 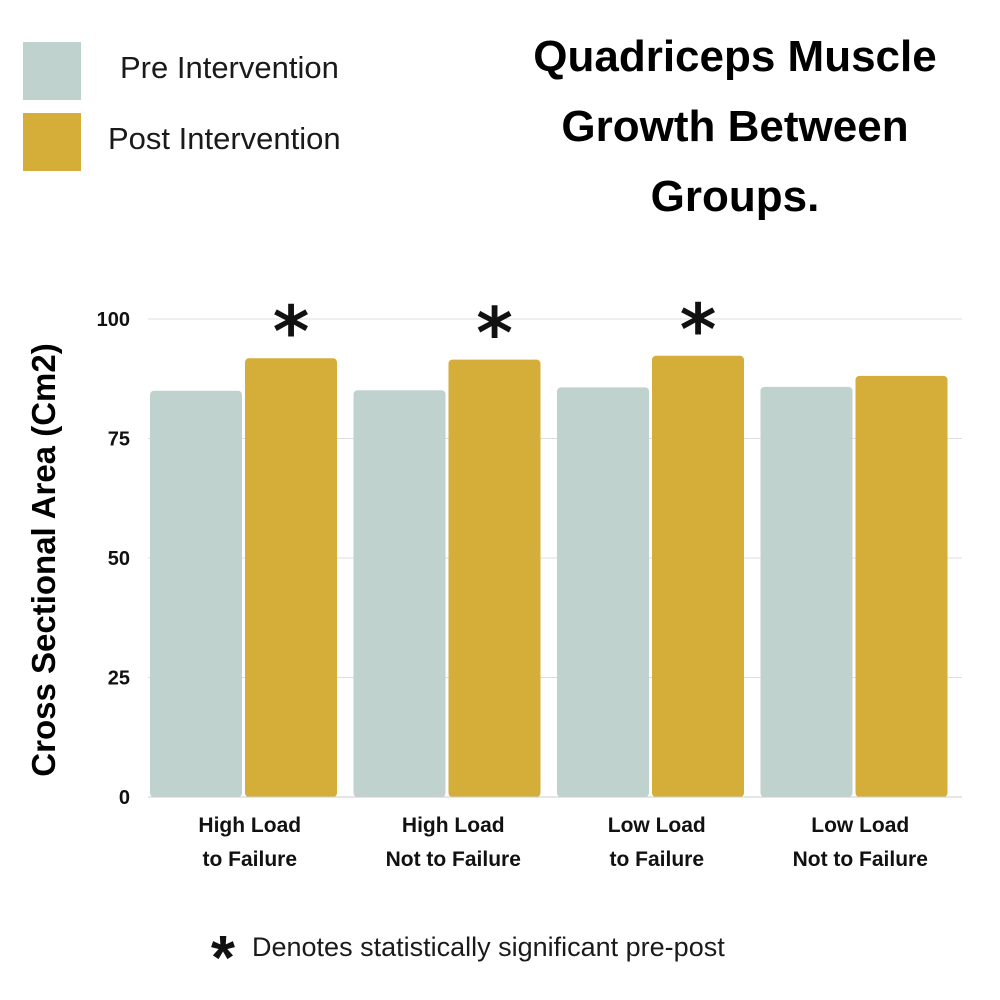 What do you see at coordinates (735, 196) in the screenshot?
I see `chart-title-line: Groups.` at bounding box center [735, 196].